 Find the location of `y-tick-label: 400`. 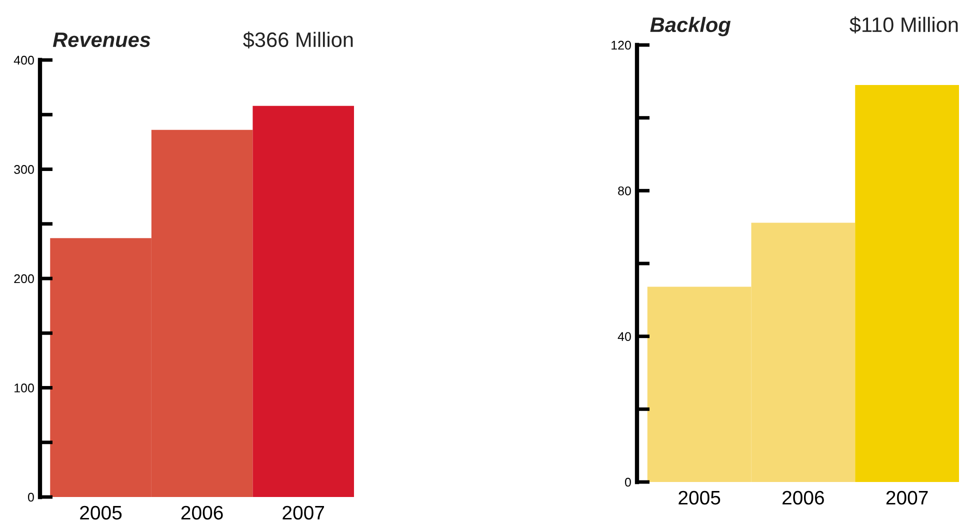

y-tick-label: 400 is located at coordinates (24, 60).